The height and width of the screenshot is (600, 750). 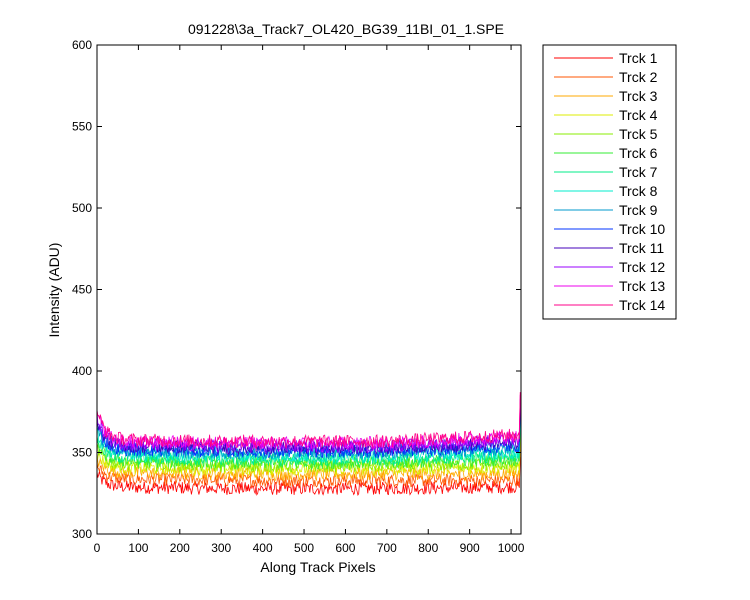 I want to click on x-tick-label: 1000, so click(x=511, y=548).